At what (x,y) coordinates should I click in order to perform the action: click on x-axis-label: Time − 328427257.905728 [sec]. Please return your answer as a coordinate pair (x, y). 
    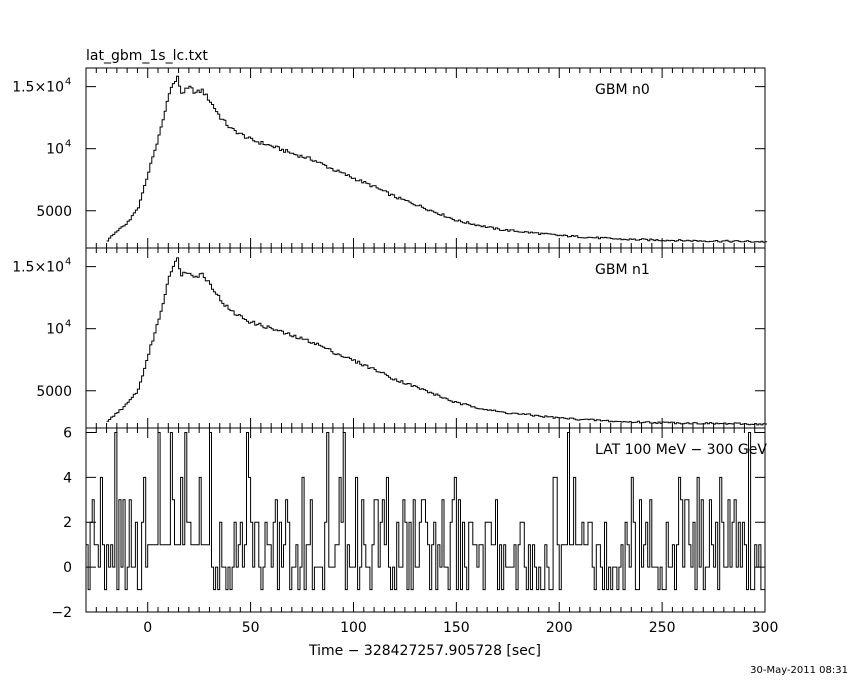
    Looking at the image, I should click on (424, 651).